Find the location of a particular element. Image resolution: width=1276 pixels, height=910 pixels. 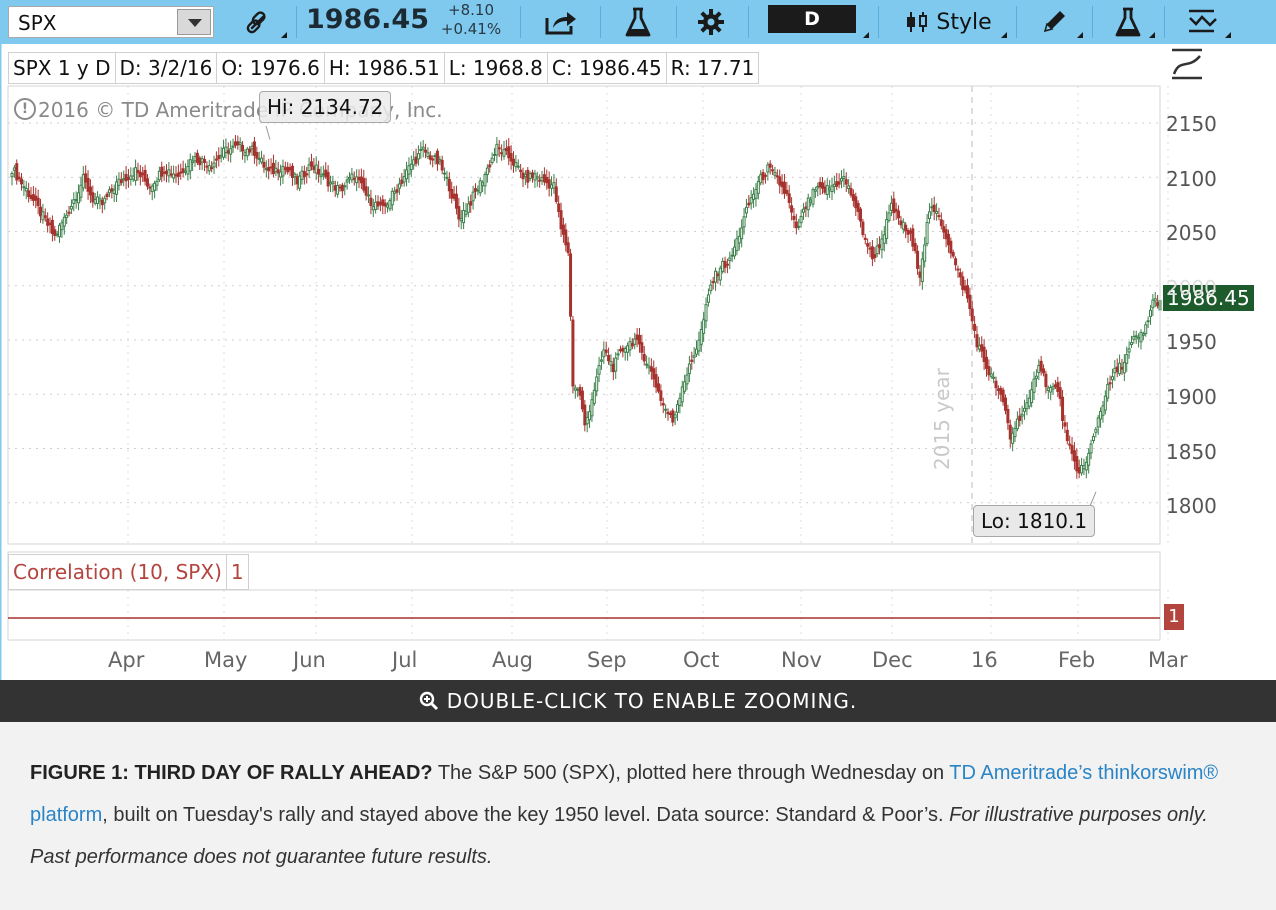

studies-button is located at coordinates (1202, 22).